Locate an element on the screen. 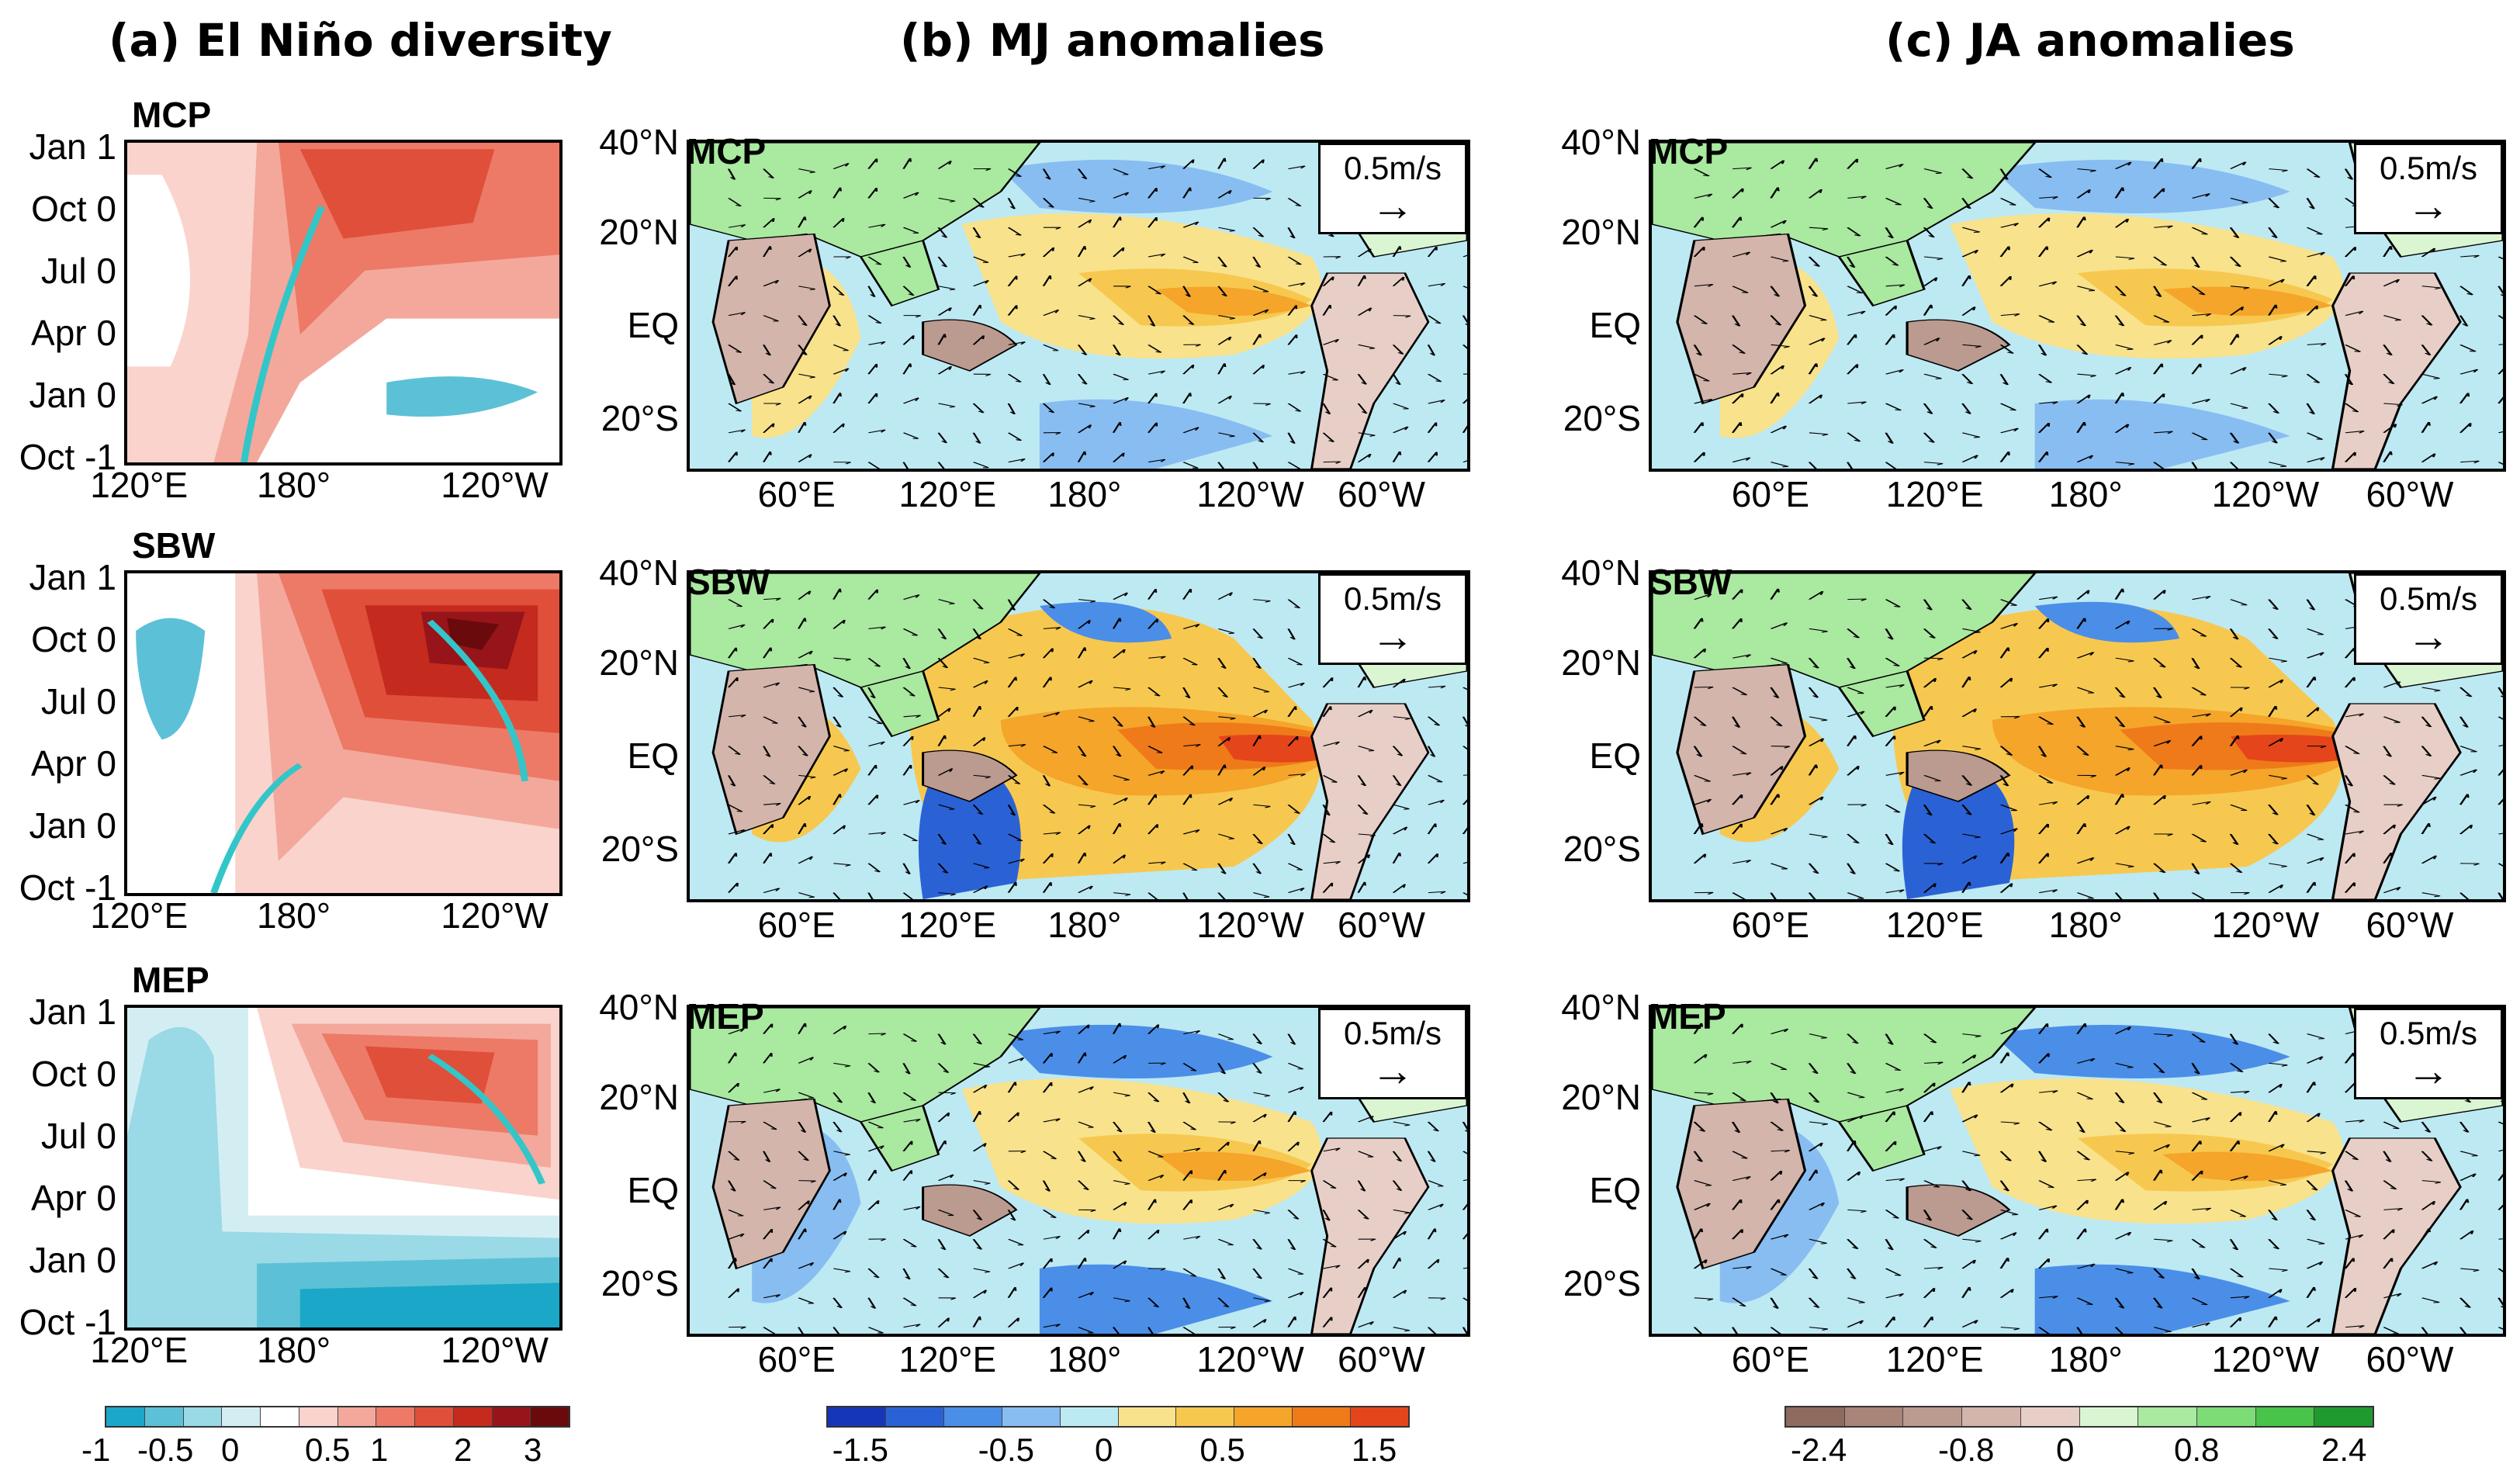 The width and height of the screenshot is (2520, 1478). title-panel-b: (b) MJ anomalies is located at coordinates (1112, 40).